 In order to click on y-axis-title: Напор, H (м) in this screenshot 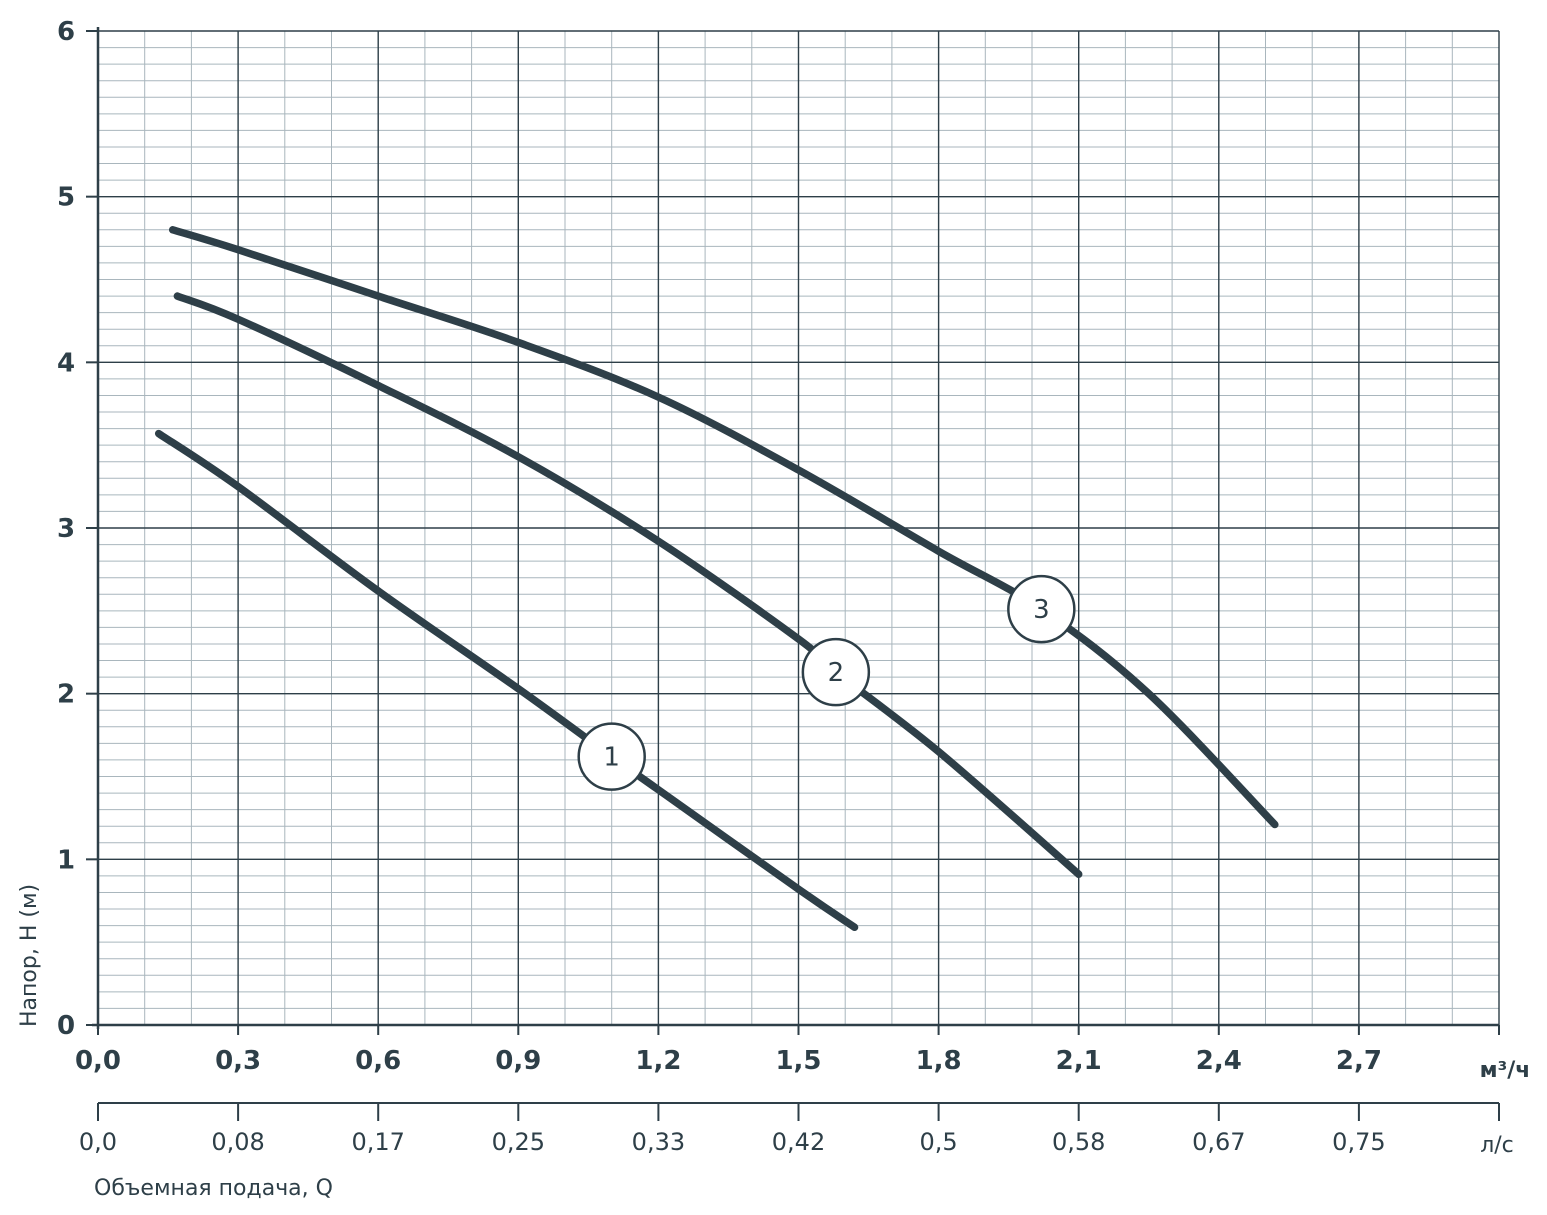, I will do `click(29, 955)`.